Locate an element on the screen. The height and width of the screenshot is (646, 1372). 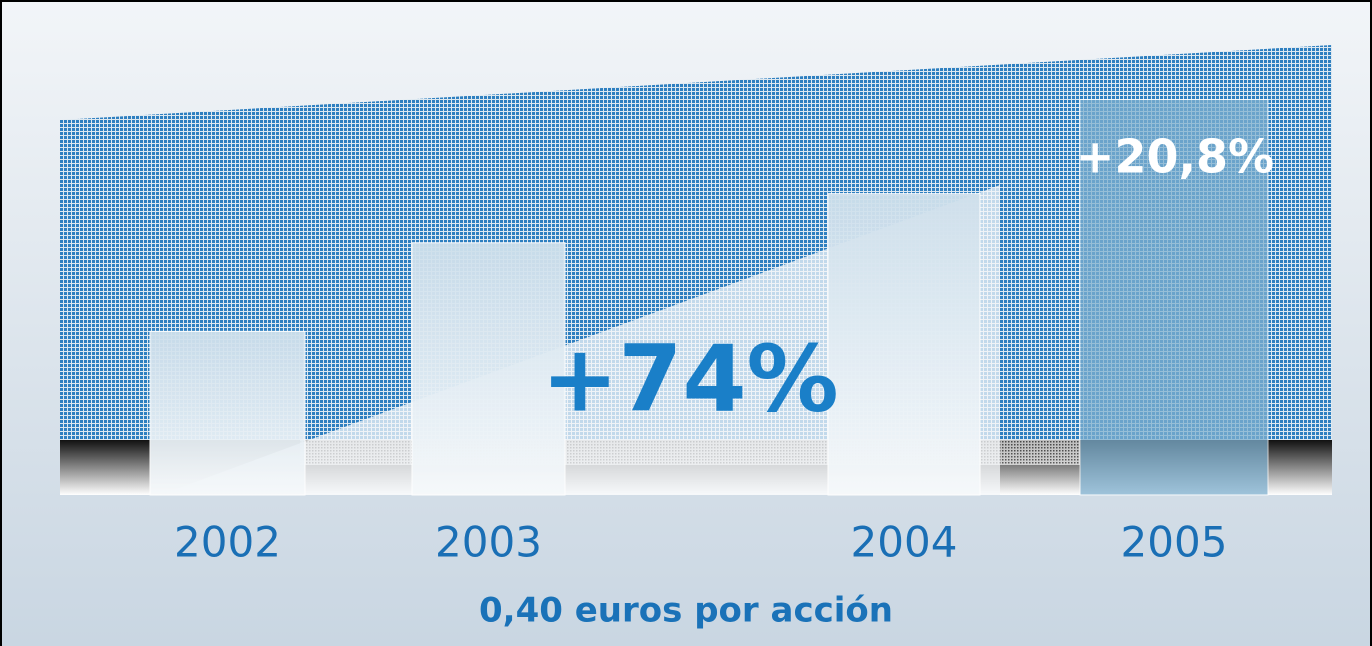
x-tick-label: 2002 is located at coordinates (227, 542).